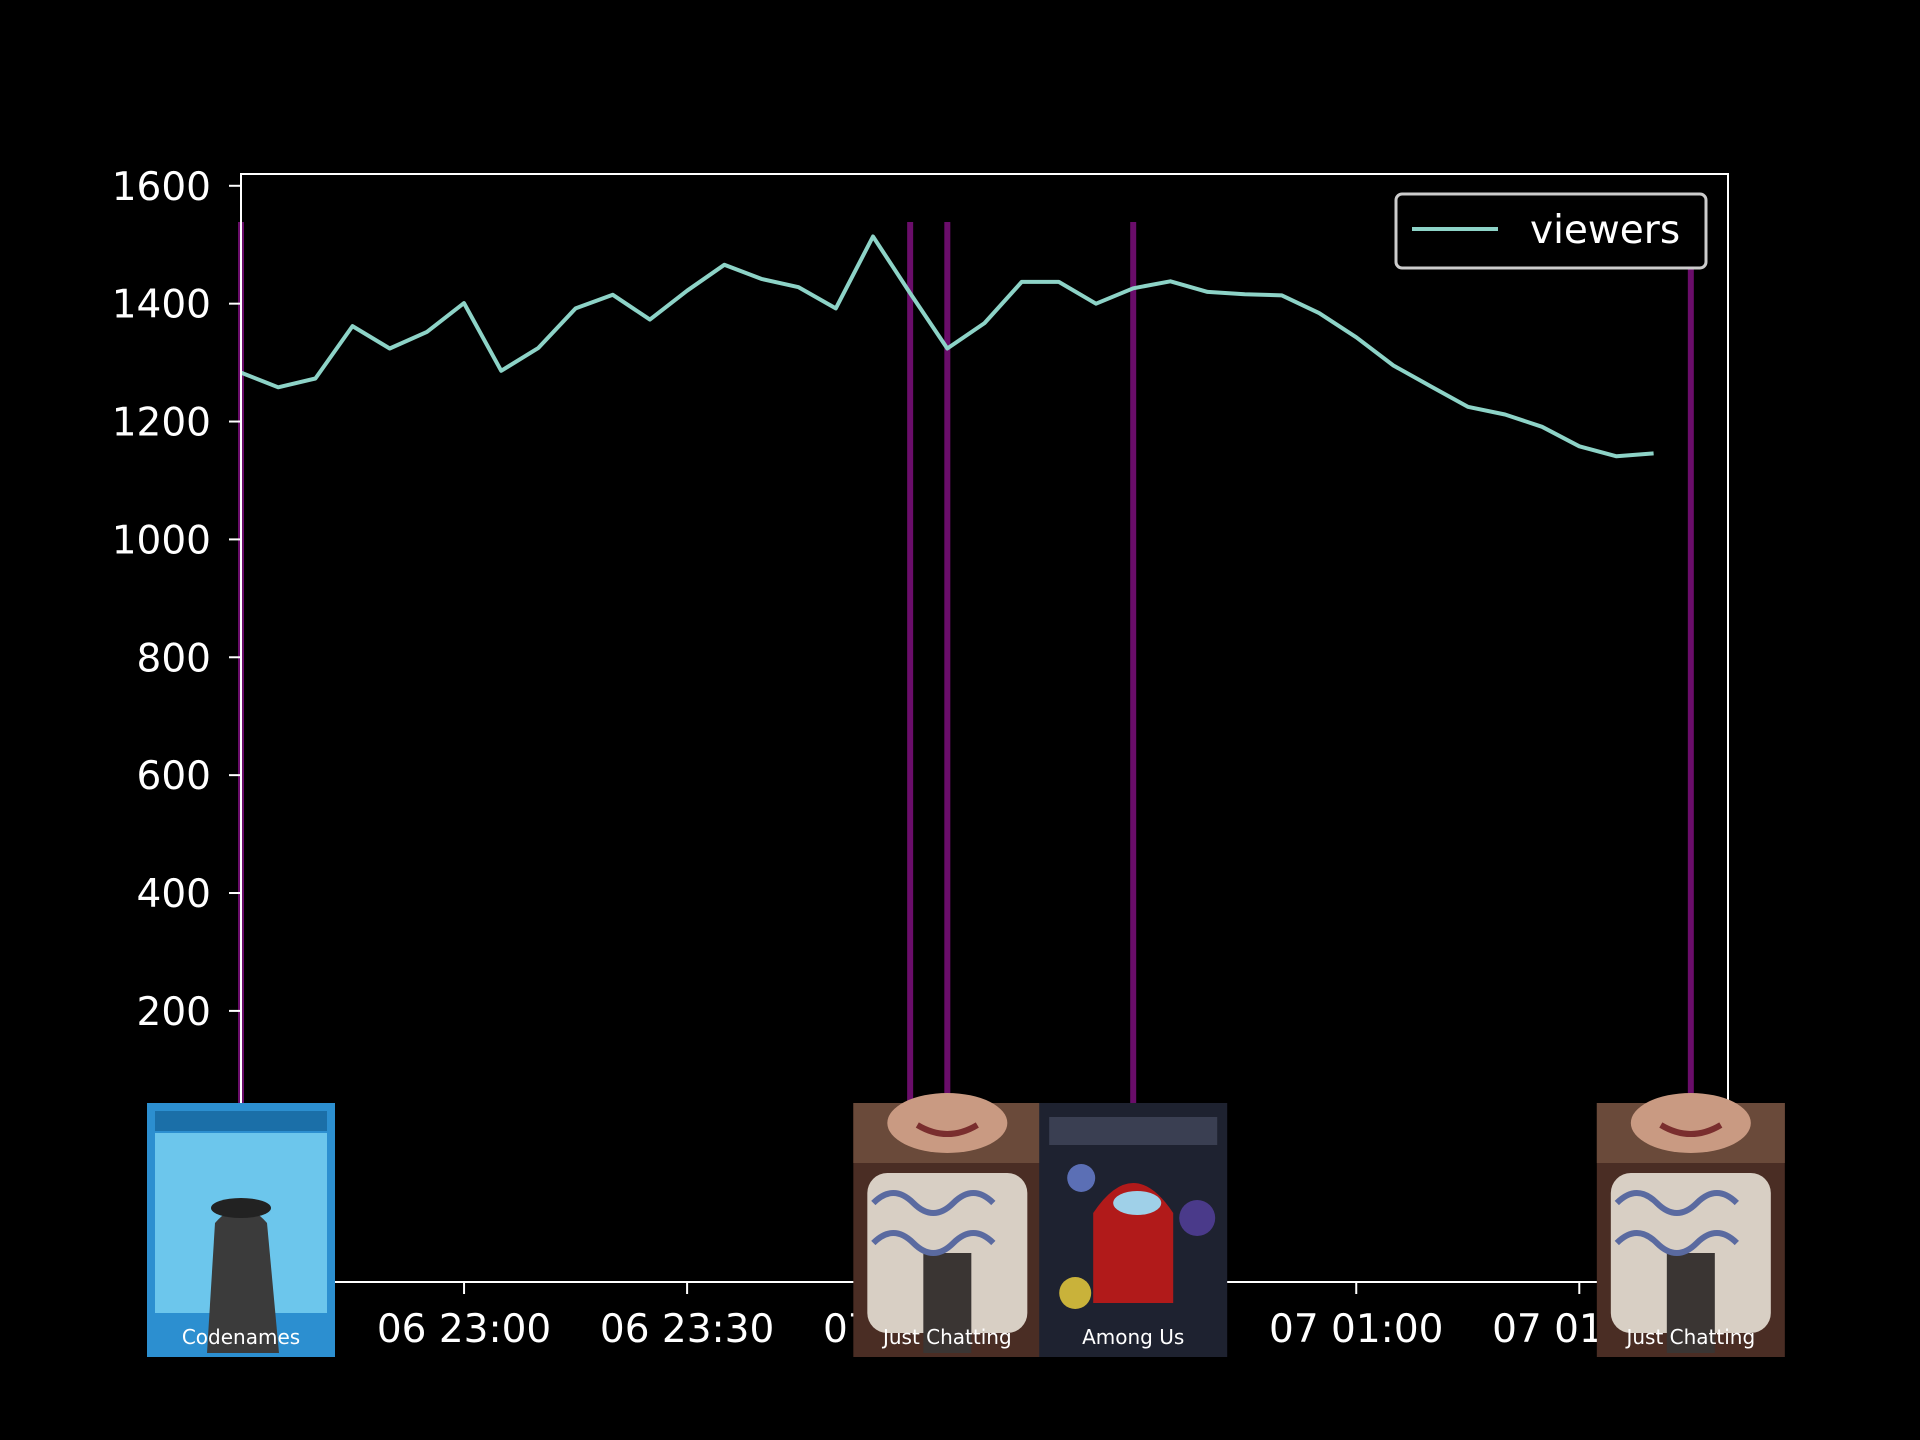  Describe the element at coordinates (1133, 1337) in the screenshot. I see `thumbnail-label-2: Among Us` at that location.